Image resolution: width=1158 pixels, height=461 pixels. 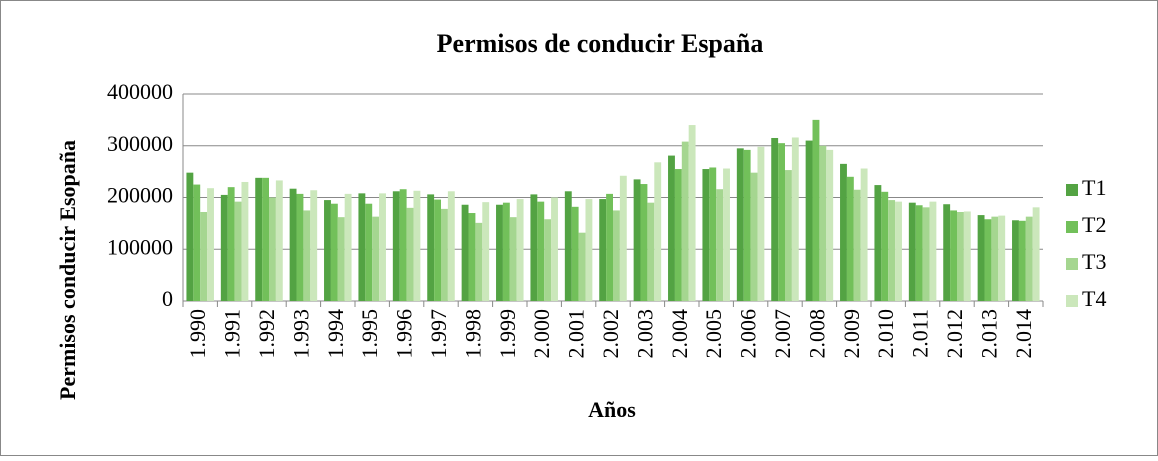 I want to click on x-tick-label: 2.001, so click(x=576, y=334).